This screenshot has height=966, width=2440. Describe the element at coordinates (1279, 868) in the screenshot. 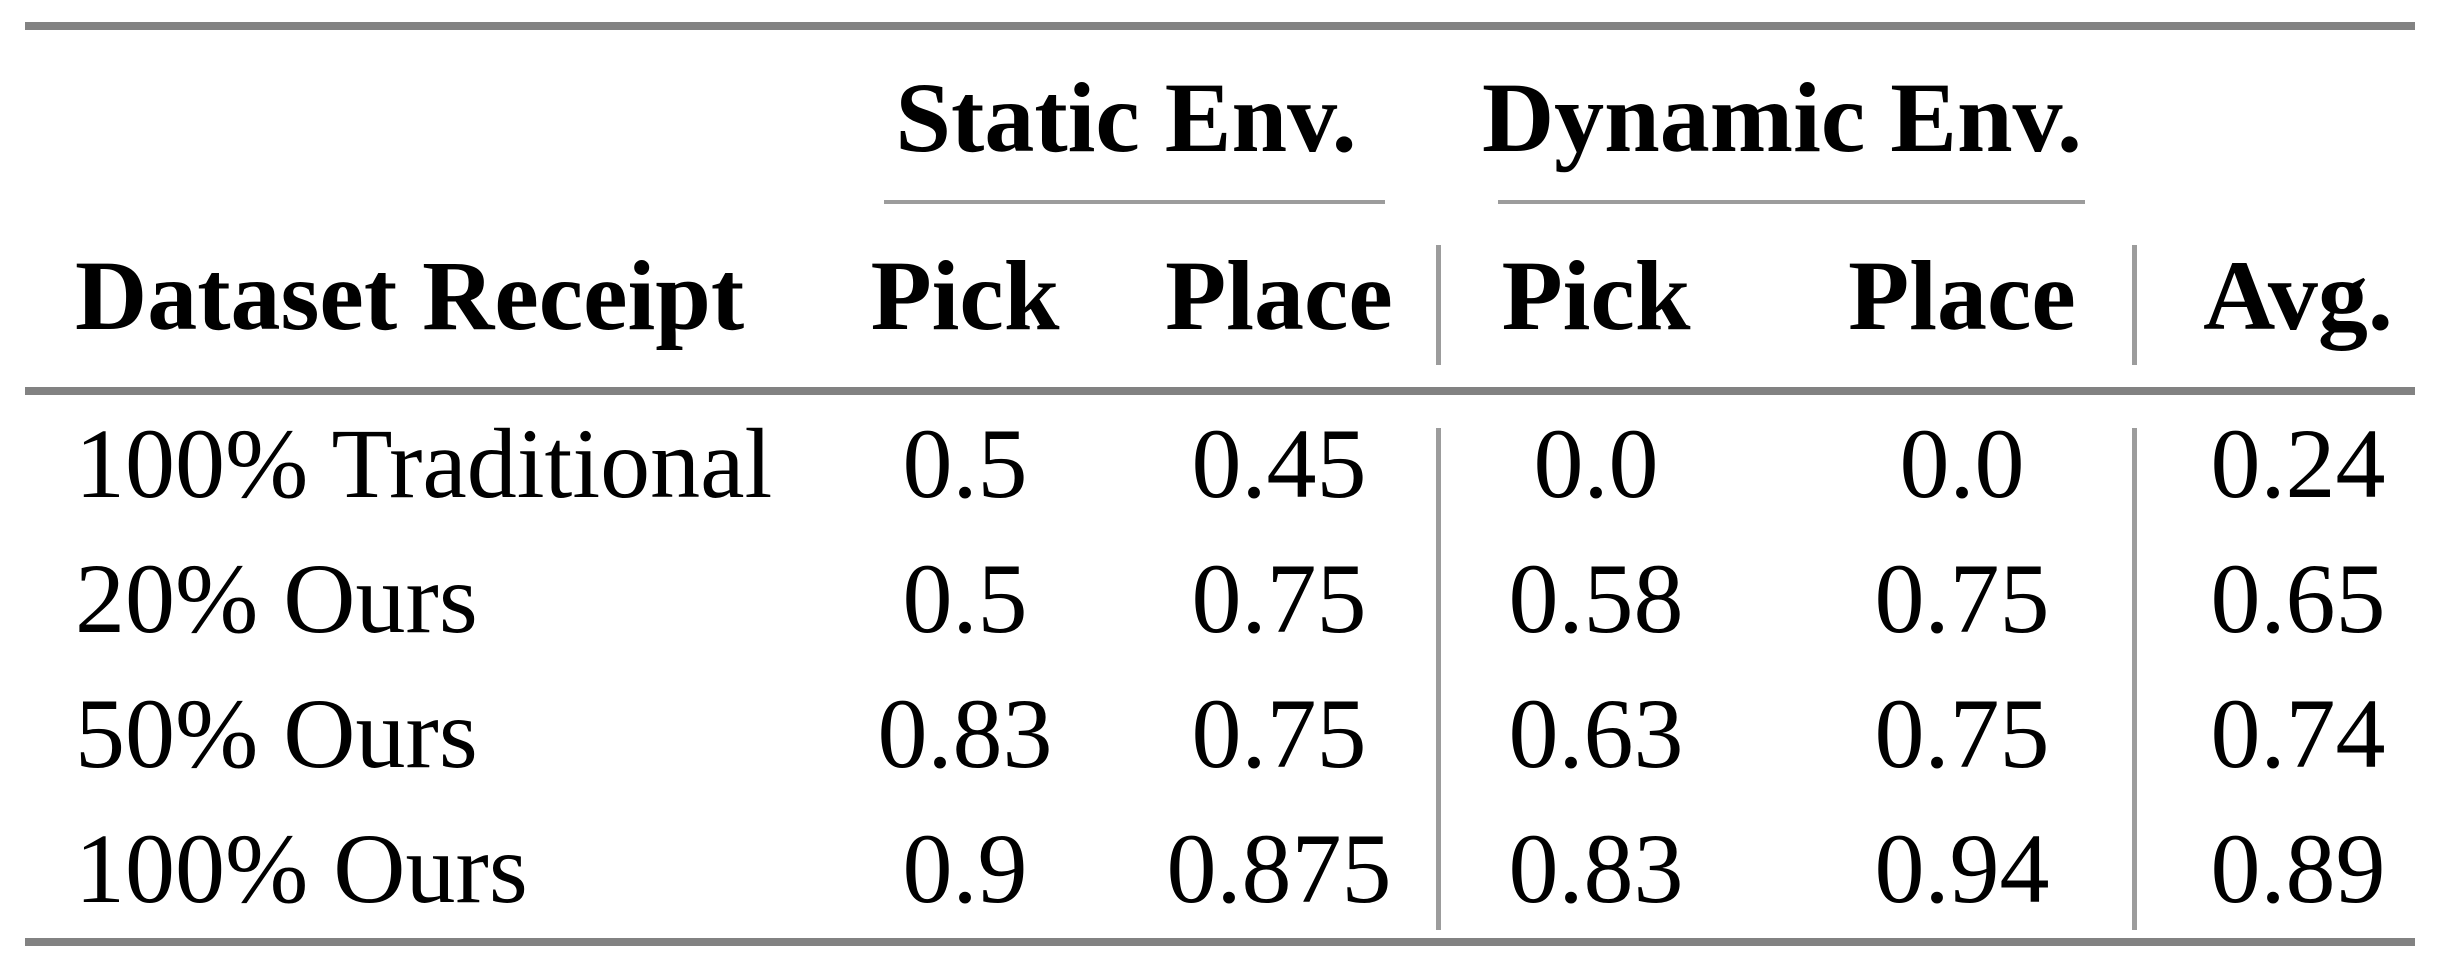

I see `cell-static-place: 0.875` at that location.